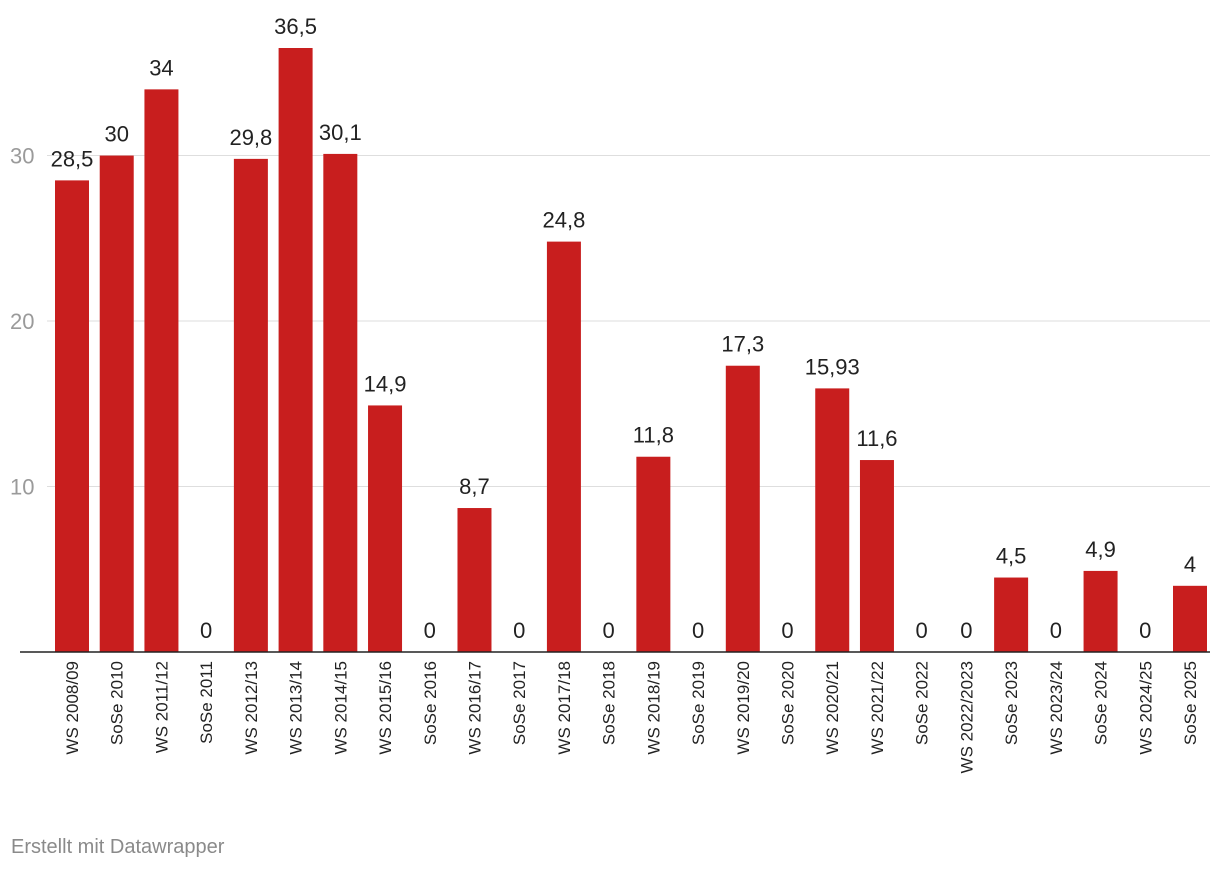  What do you see at coordinates (609, 703) in the screenshot?
I see `x-tick-label-13: SoSe 2018` at bounding box center [609, 703].